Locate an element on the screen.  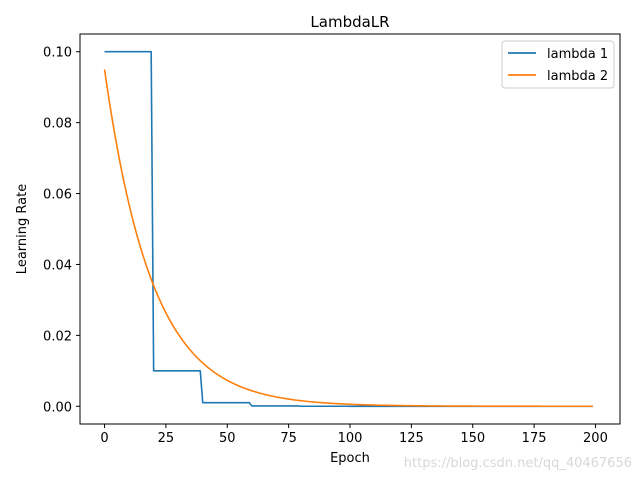
x-tick-label: 150 is located at coordinates (472, 438).